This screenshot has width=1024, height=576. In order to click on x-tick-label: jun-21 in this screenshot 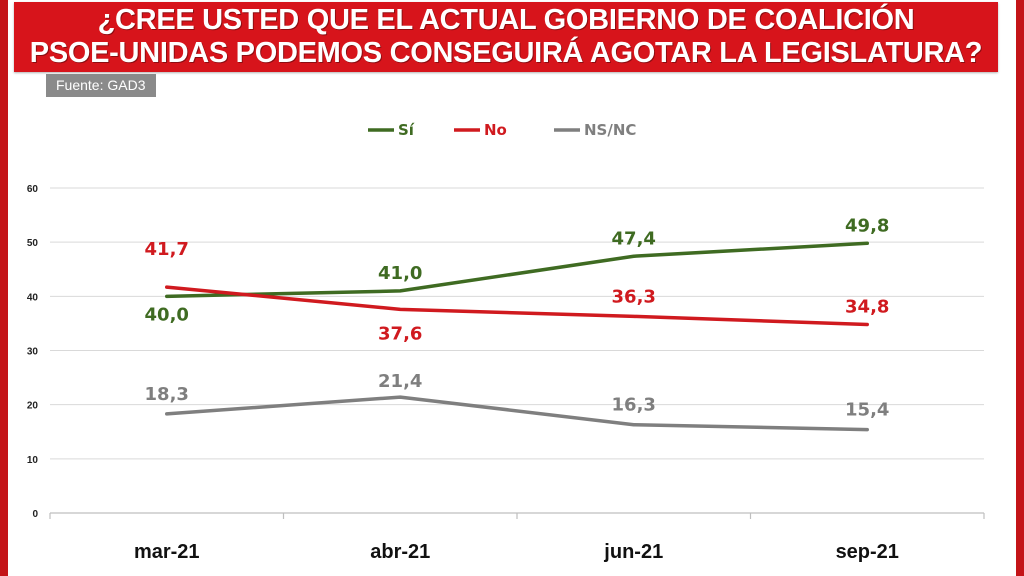, I will do `click(633, 552)`.